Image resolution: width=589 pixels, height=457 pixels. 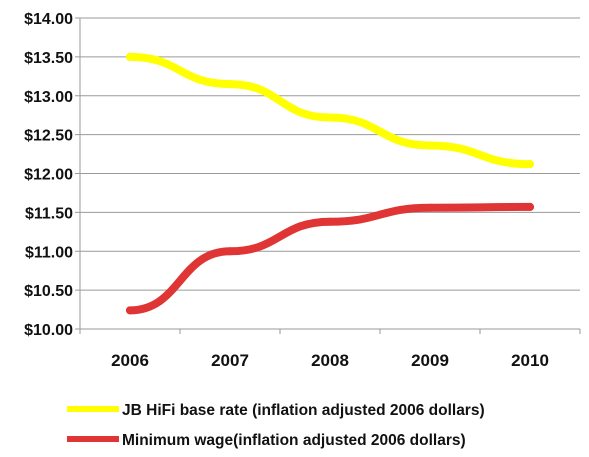 I want to click on x-axis-tick-label: 2007, so click(x=230, y=360).